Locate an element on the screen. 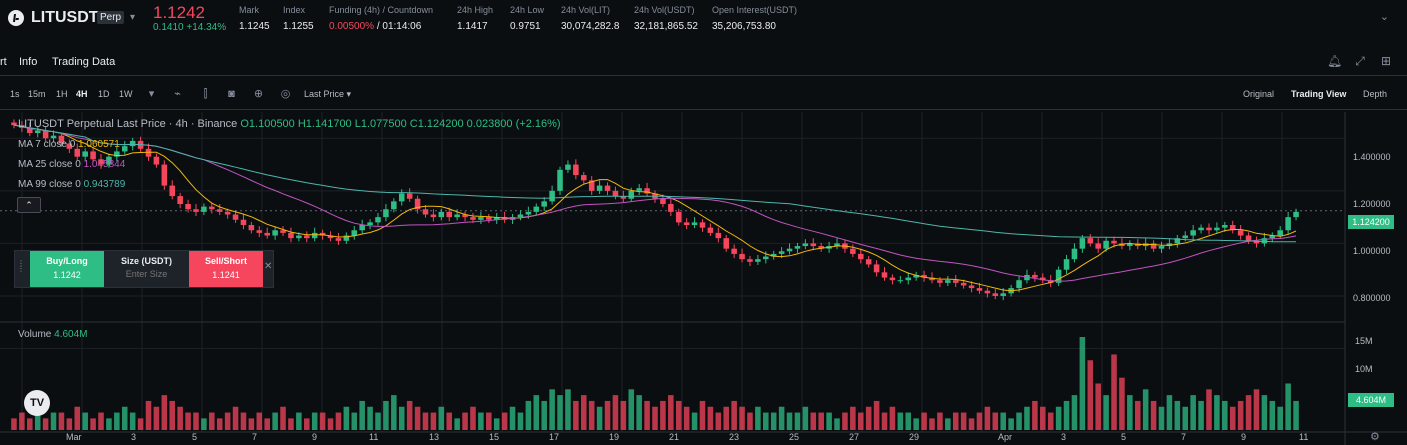 The height and width of the screenshot is (445, 1407). volume-tick: 15M is located at coordinates (1364, 341).